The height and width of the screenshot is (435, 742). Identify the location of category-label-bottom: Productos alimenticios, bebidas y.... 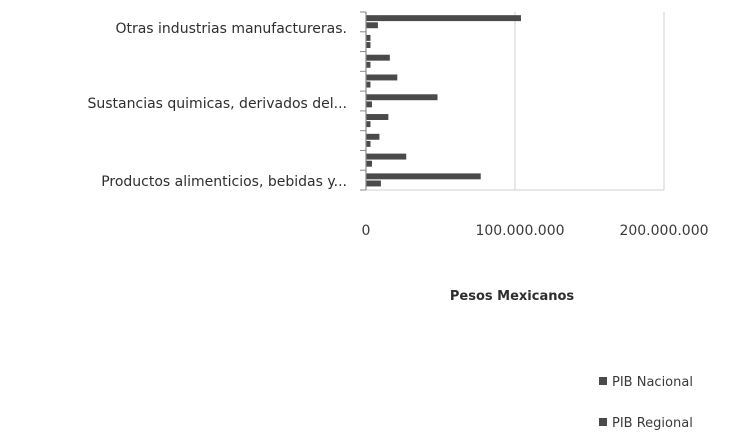
(224, 182).